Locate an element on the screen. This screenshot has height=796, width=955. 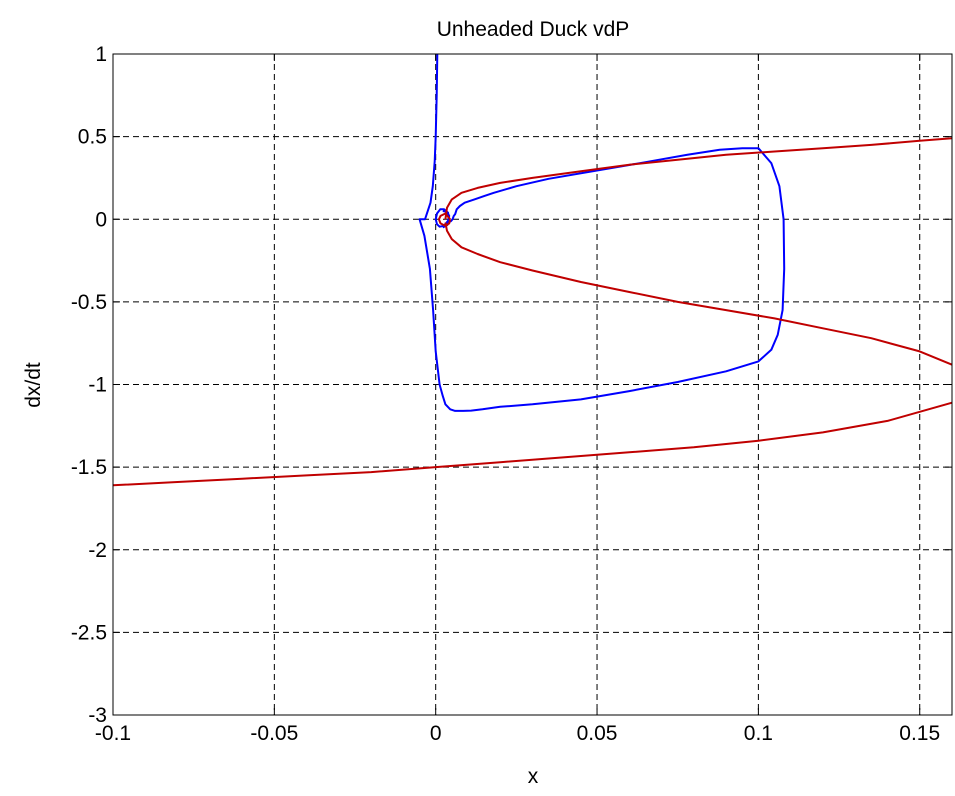
x-tick-label: 0.05 is located at coordinates (597, 733).